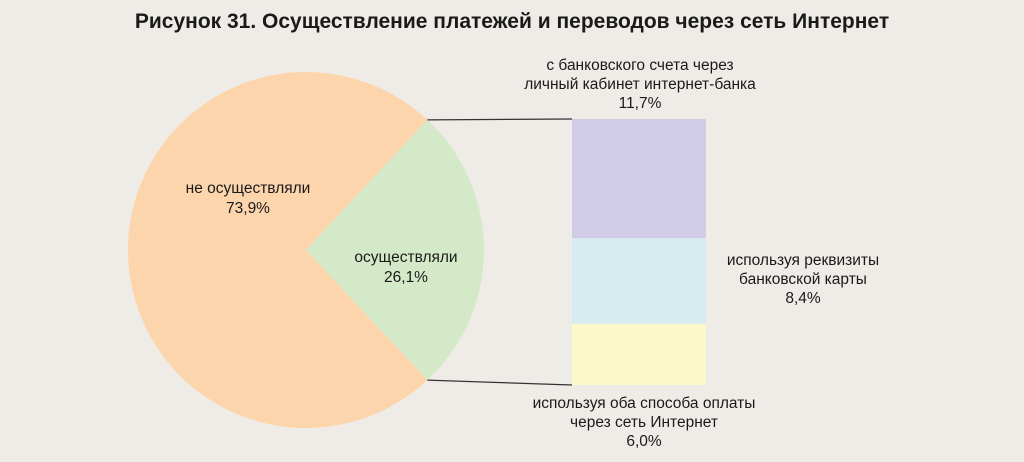  Describe the element at coordinates (644, 422) in the screenshot. I see `bar-label-both-methods-line2: через сеть Интернет` at that location.